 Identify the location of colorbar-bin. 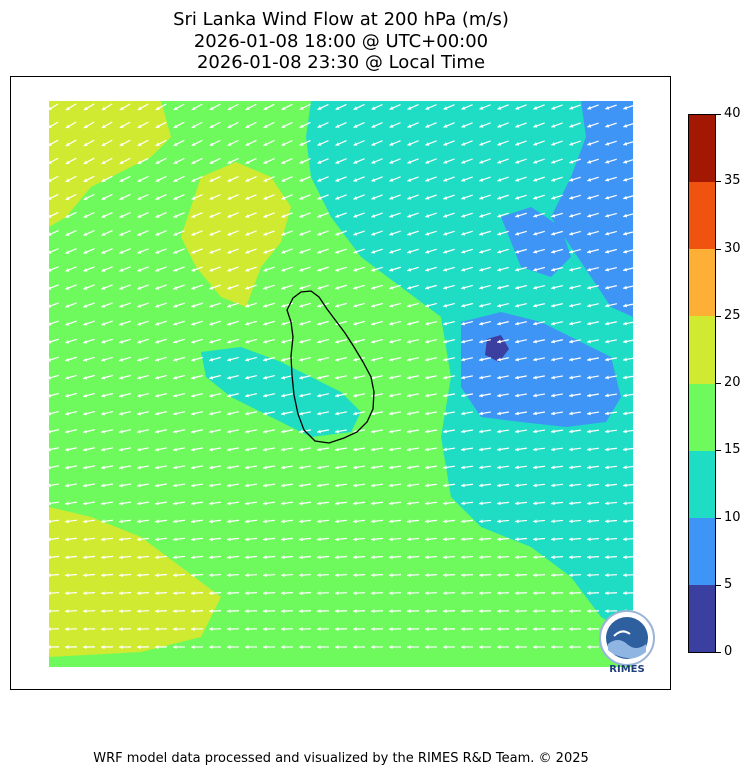
(702, 350).